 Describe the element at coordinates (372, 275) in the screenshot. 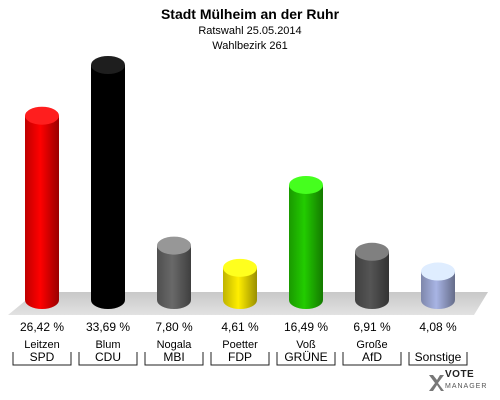

I see `bar-afd` at that location.